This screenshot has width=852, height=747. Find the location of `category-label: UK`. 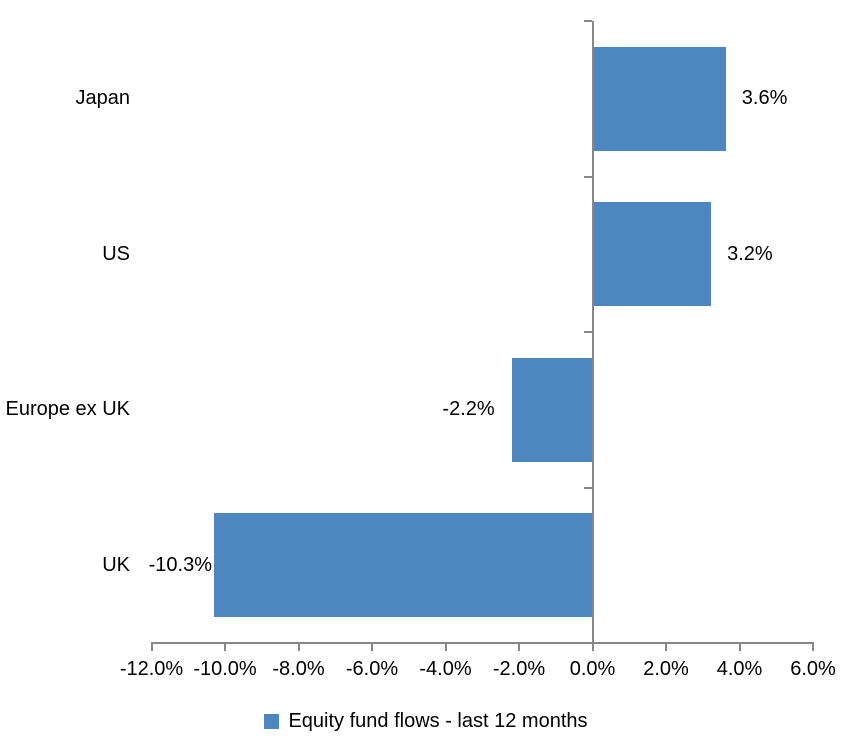

category-label: UK is located at coordinates (116, 564).